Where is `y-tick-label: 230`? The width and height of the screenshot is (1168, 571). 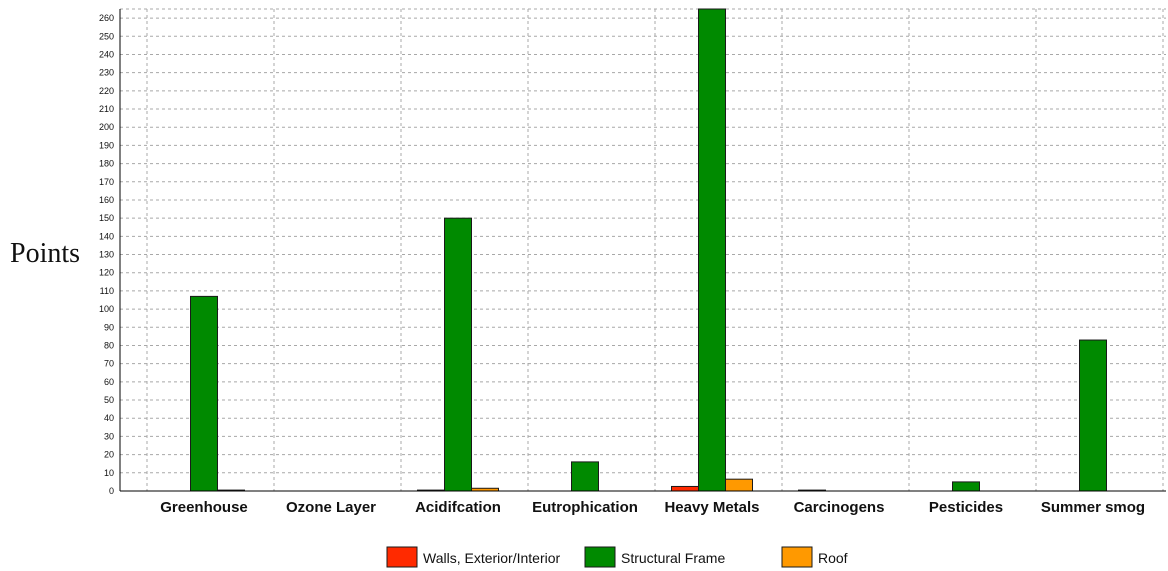
y-tick-label: 230 is located at coordinates (106, 73).